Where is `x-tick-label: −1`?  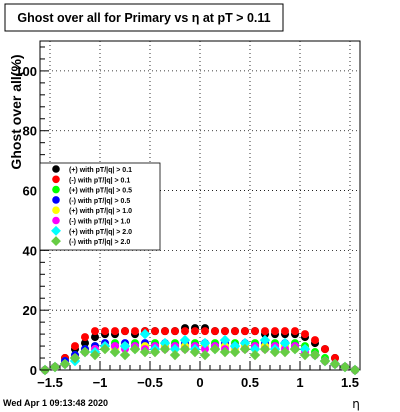
x-tick-label: −1 is located at coordinates (100, 382).